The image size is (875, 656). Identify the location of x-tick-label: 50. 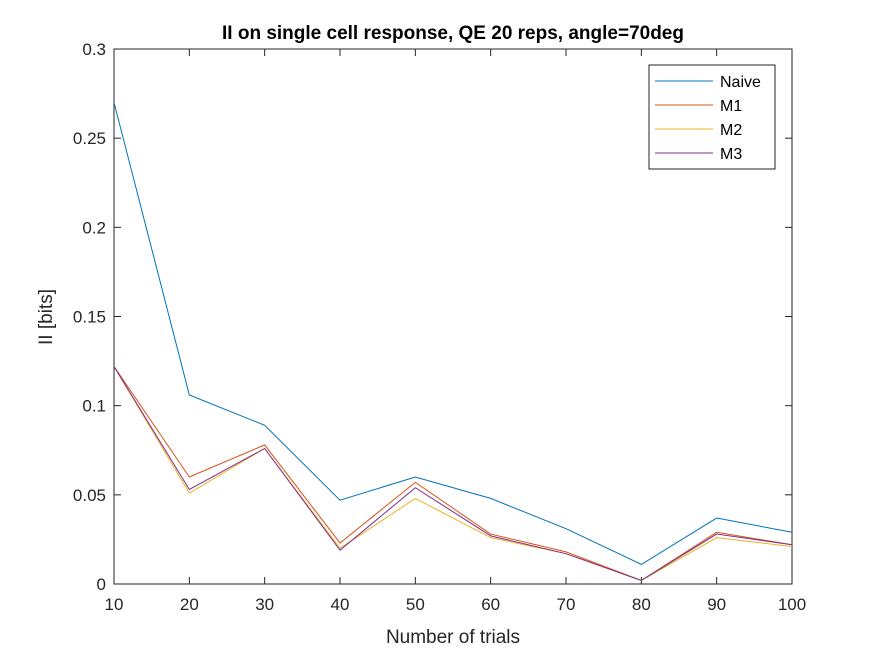
(415, 604).